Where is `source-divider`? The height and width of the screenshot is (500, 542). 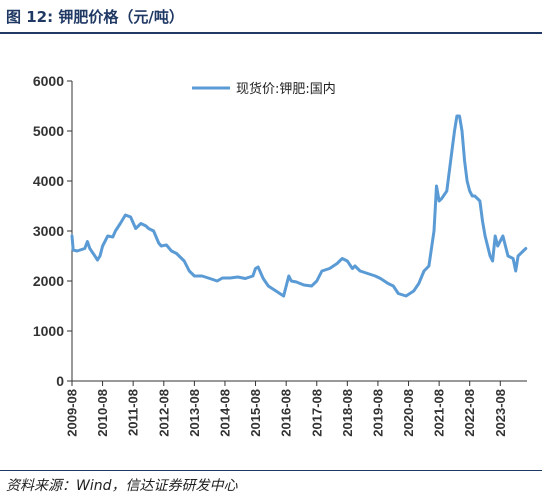
source-divider is located at coordinates (271, 470).